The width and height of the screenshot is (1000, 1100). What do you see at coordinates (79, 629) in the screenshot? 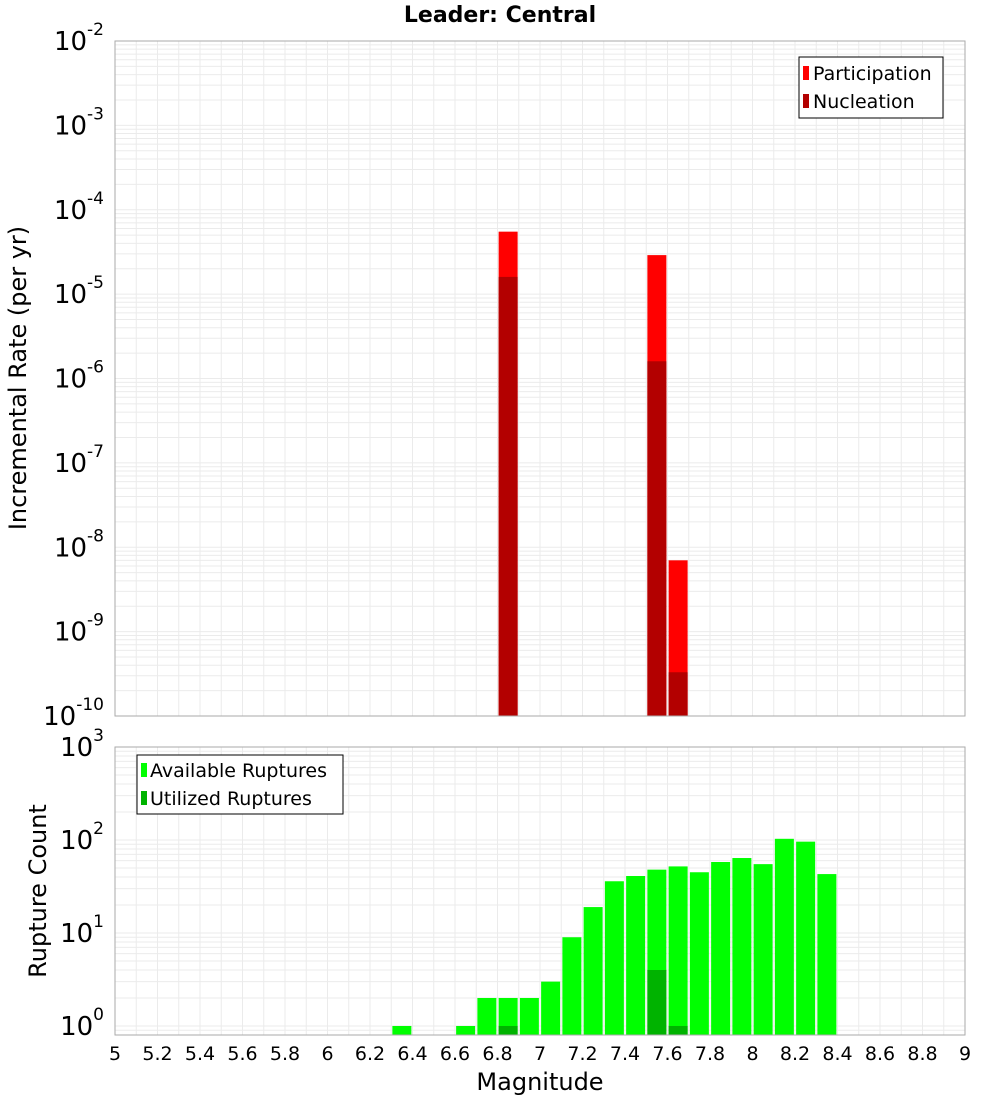
I see `top-y-tick-label: 10⁻⁹` at bounding box center [79, 629].